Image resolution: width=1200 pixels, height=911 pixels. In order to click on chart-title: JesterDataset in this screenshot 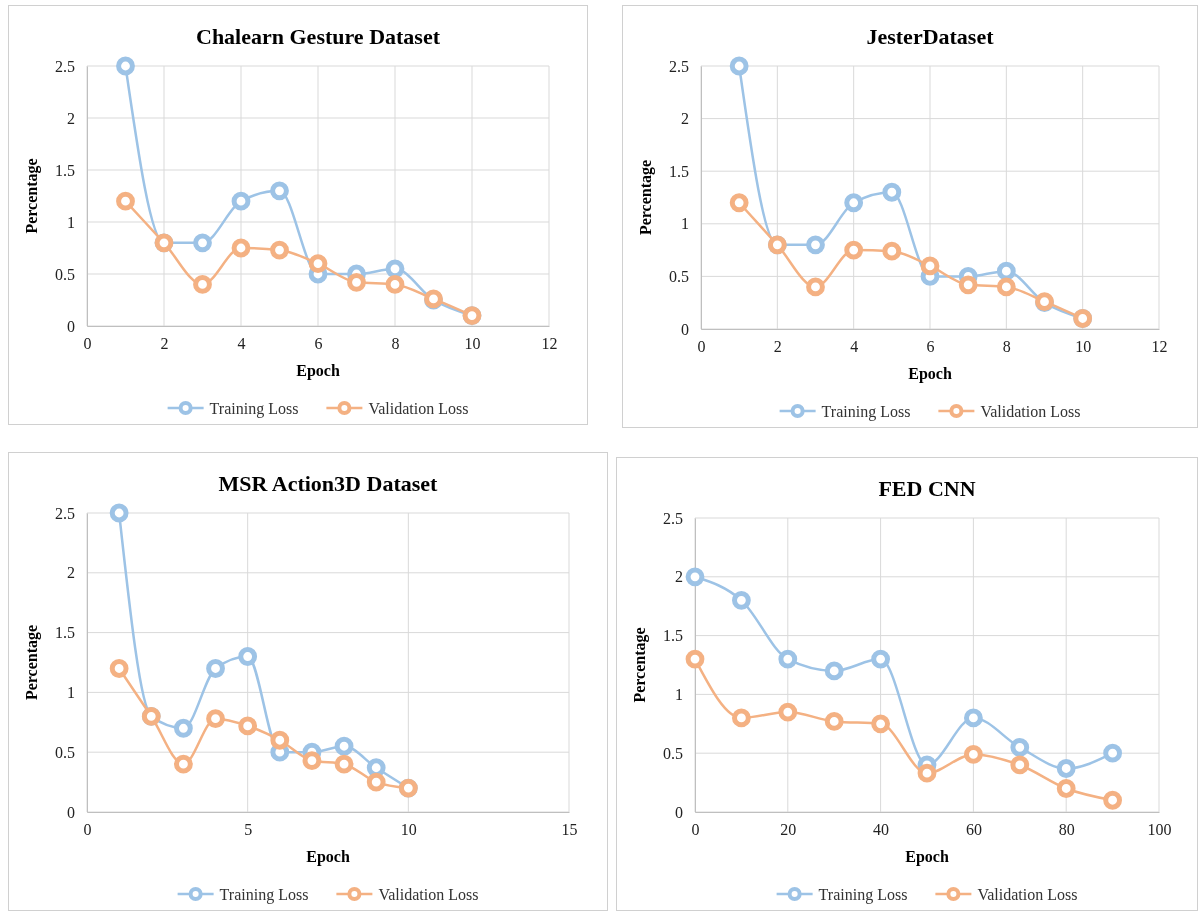, I will do `click(930, 36)`.